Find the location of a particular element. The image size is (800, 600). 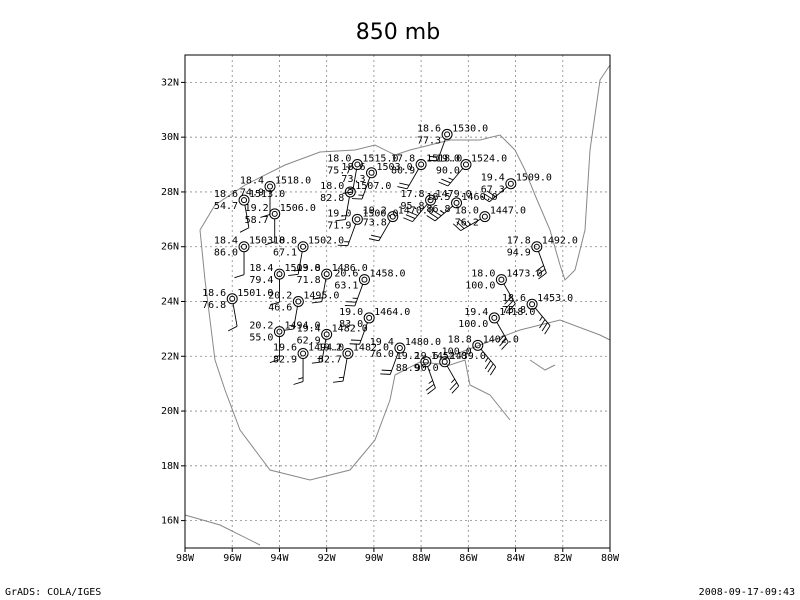

height-label: 1470.0 is located at coordinates (416, 211).